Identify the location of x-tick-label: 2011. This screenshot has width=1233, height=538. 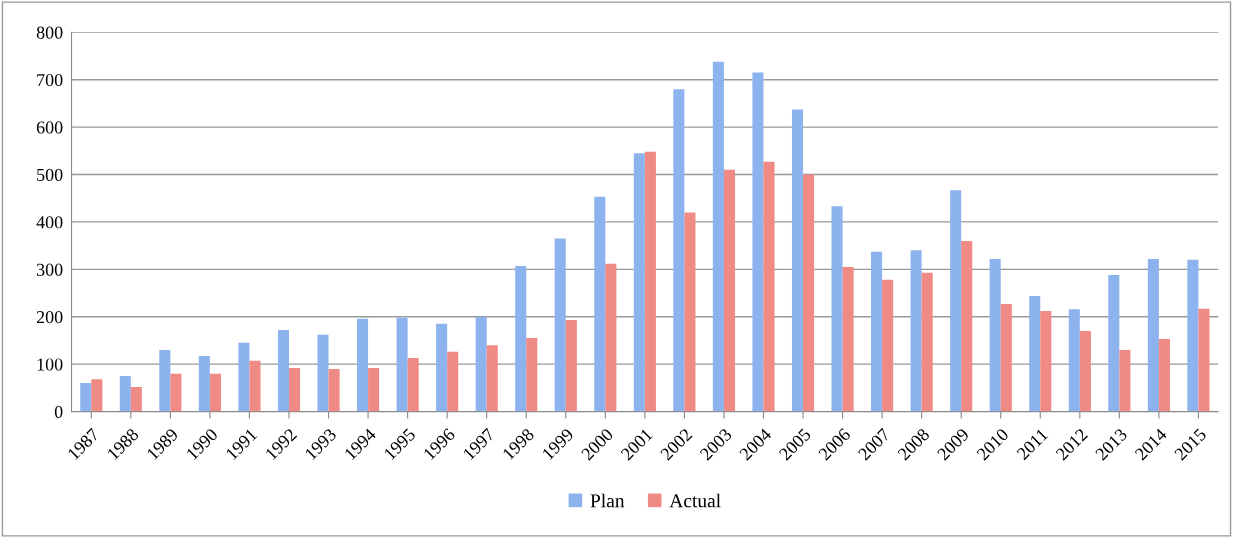
(1032, 444).